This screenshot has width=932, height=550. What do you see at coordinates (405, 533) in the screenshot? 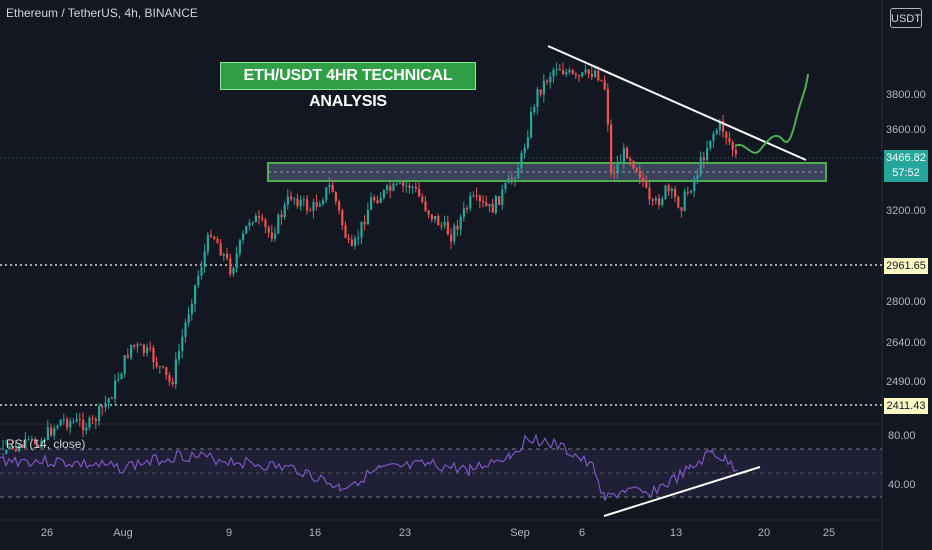
I see `date-tick: 23` at bounding box center [405, 533].